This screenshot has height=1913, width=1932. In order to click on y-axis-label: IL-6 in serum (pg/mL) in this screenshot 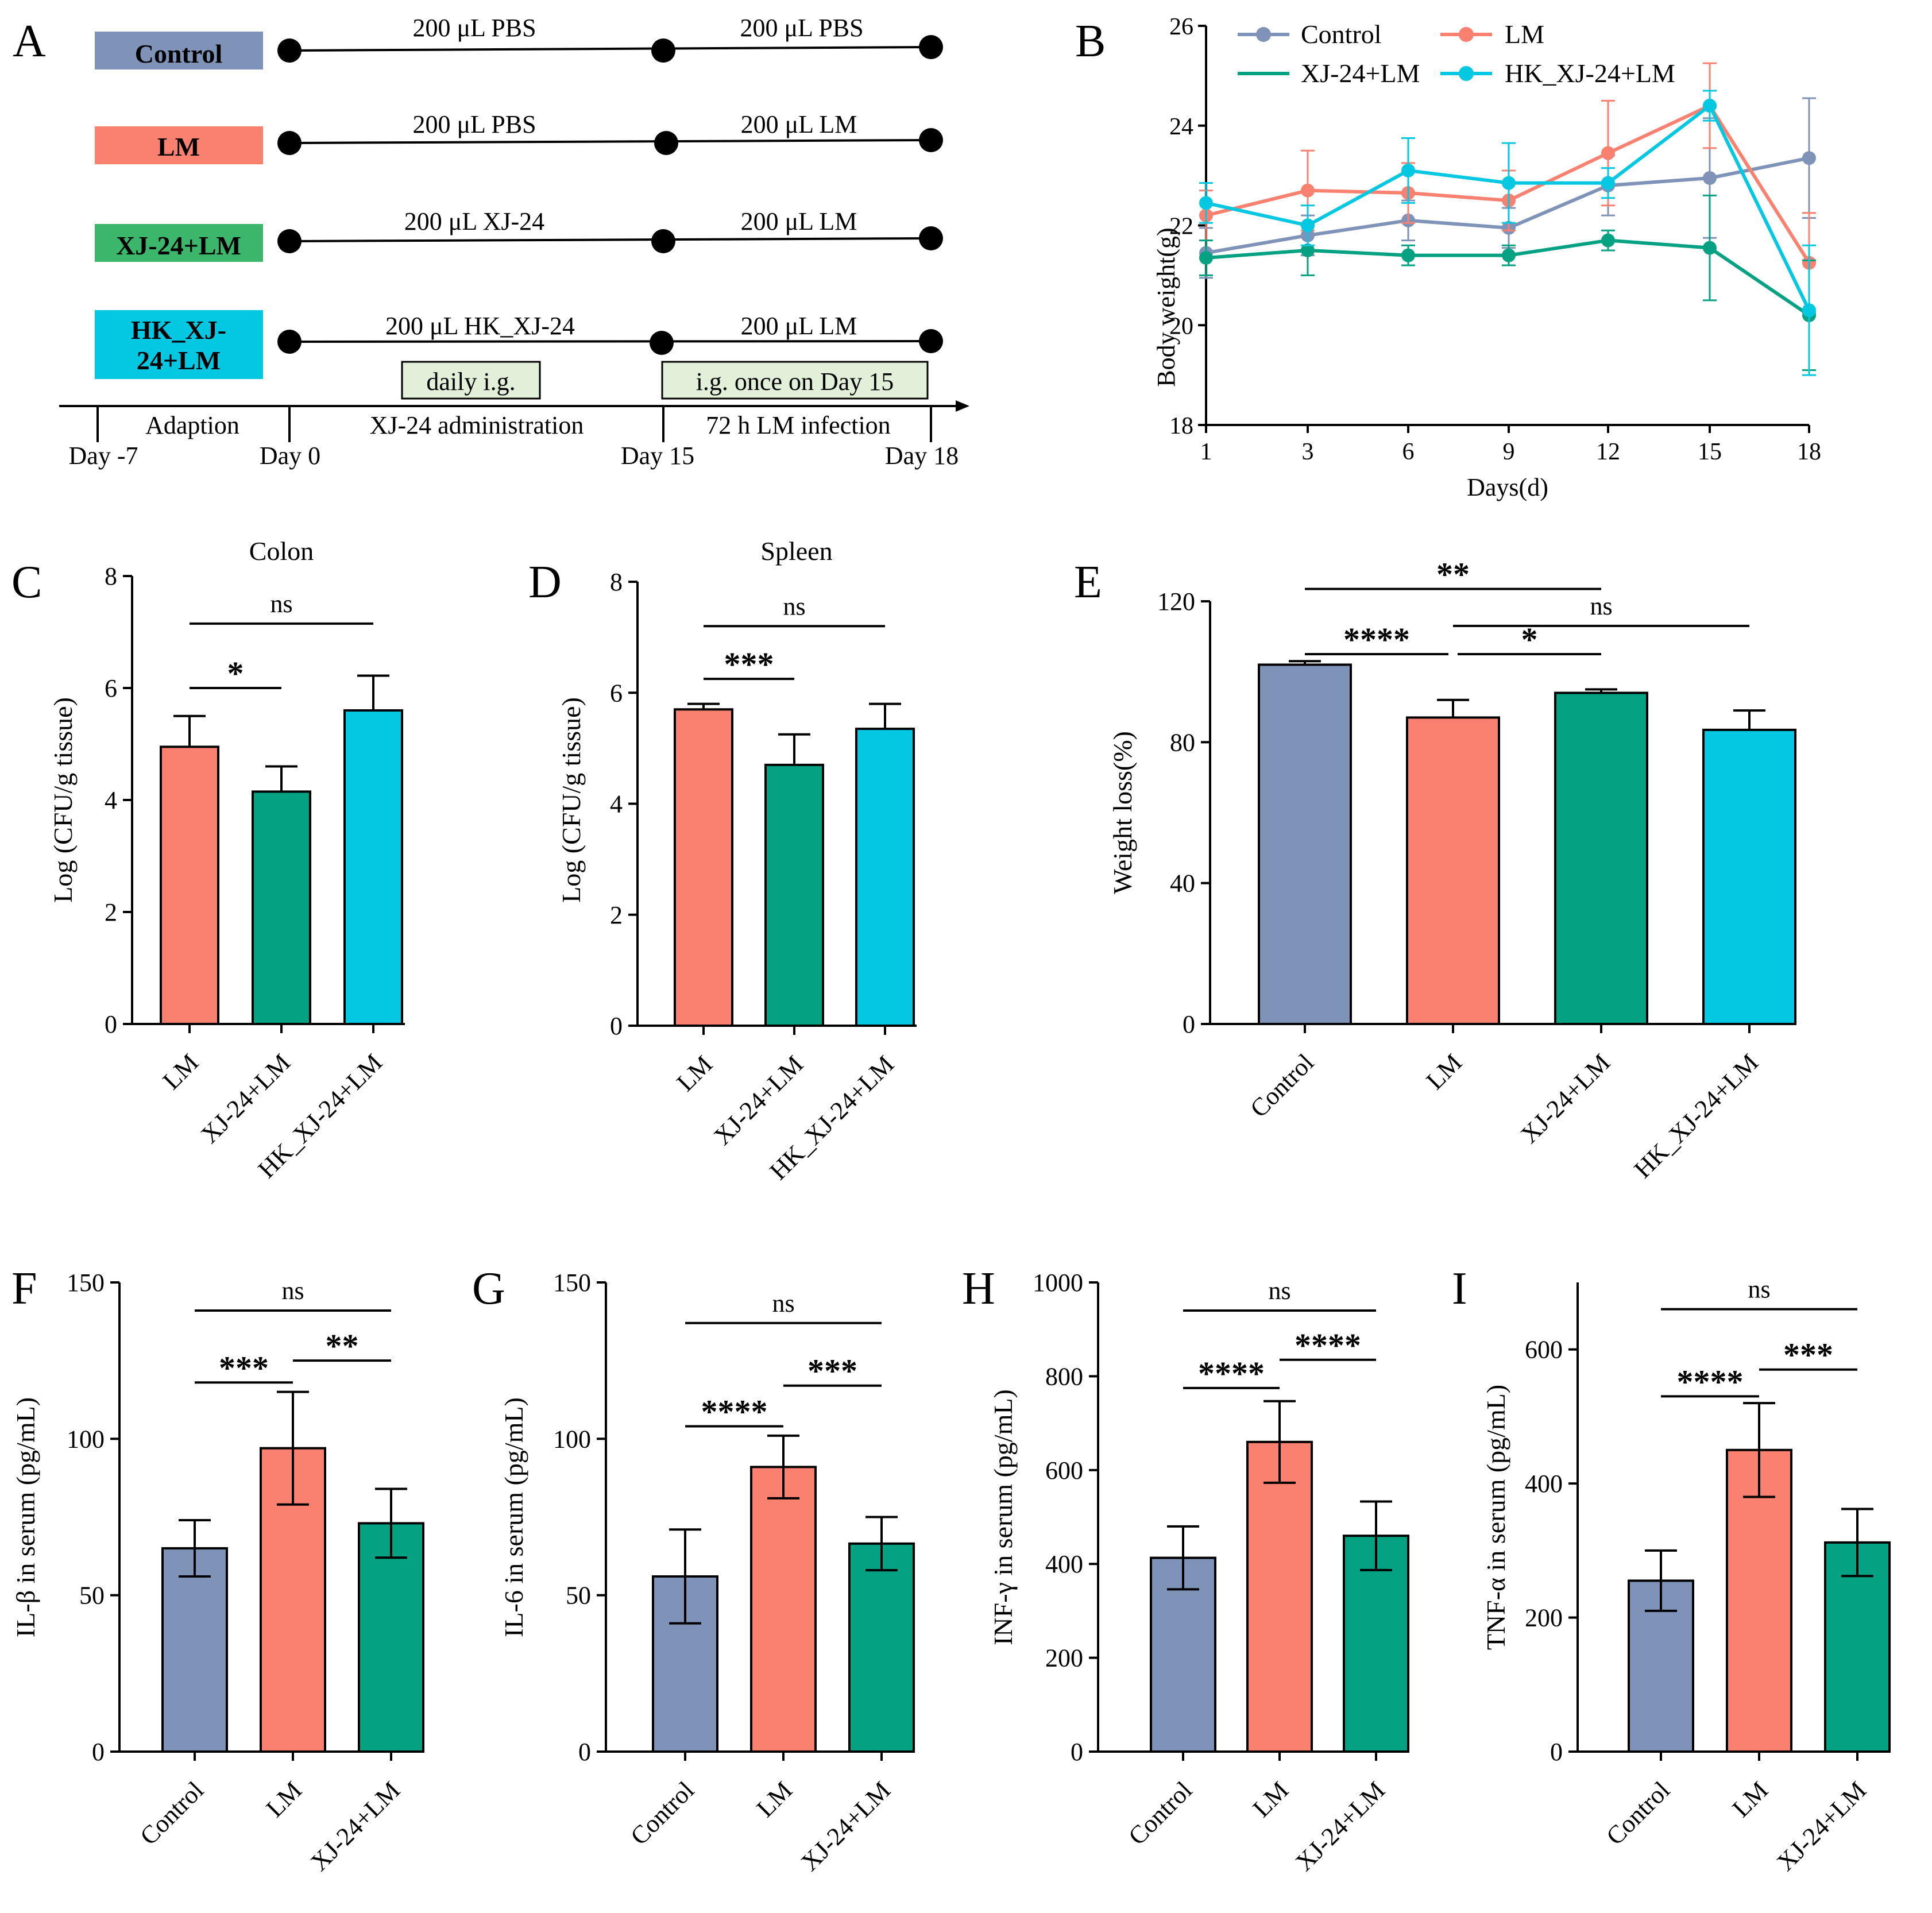, I will do `click(513, 1517)`.